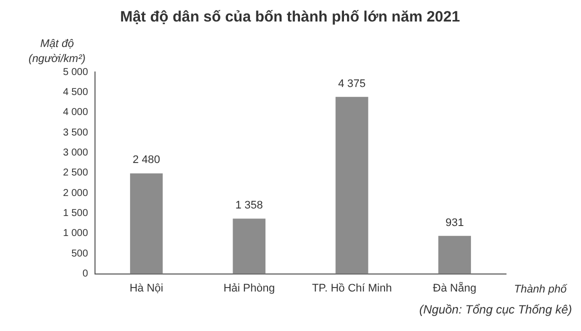  Describe the element at coordinates (75, 112) in the screenshot. I see `y-tick-label: 4 000` at that location.